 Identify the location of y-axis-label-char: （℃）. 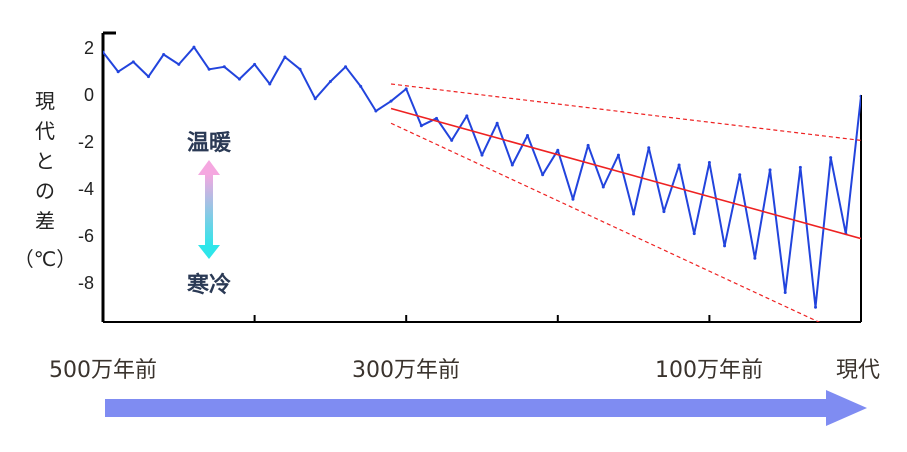
(45, 259).